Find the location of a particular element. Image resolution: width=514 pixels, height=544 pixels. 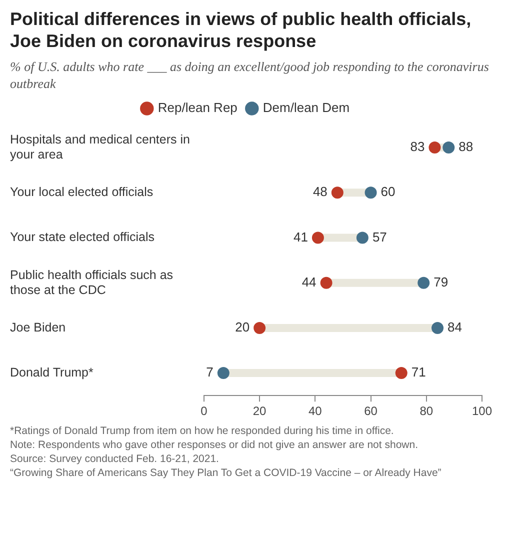

data-label: 20 is located at coordinates (242, 327).